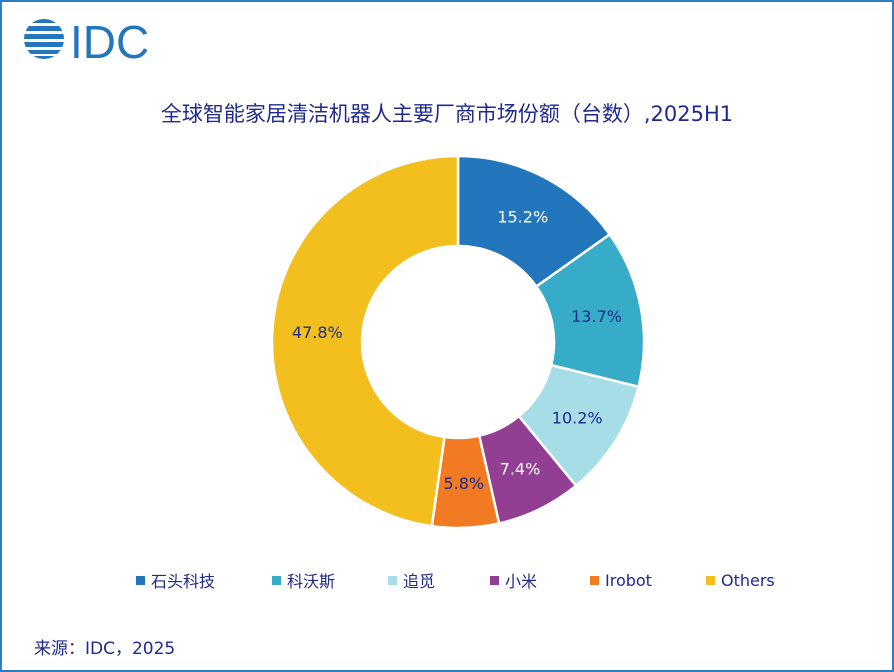 This screenshot has width=894, height=672. I want to click on data-label: 10.2%, so click(577, 417).